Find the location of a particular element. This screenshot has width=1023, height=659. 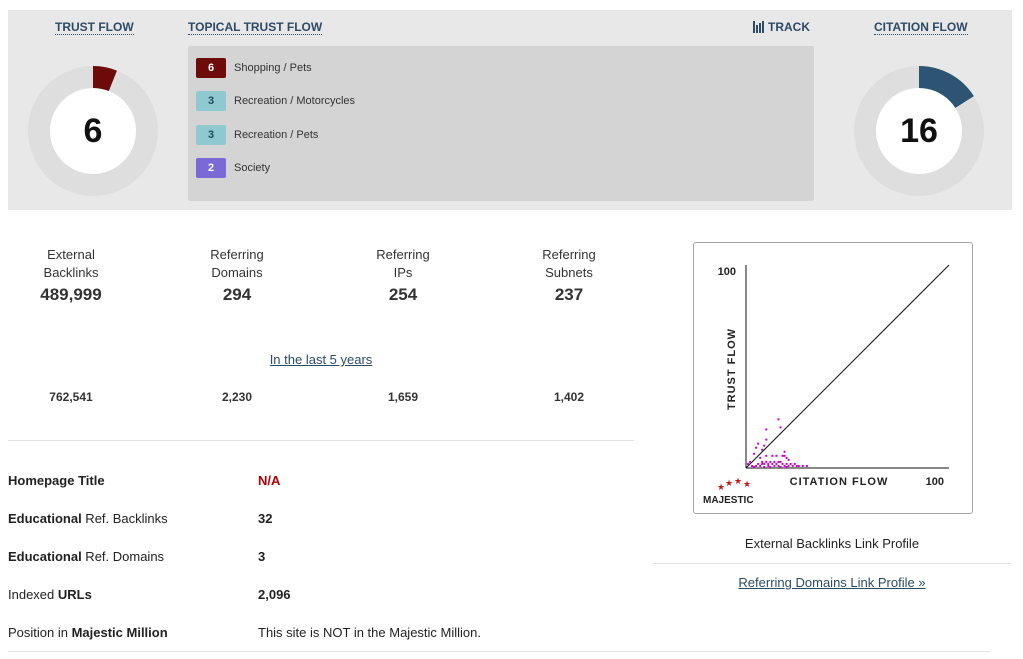

topic-label: Recreation / Pets is located at coordinates (276, 135).